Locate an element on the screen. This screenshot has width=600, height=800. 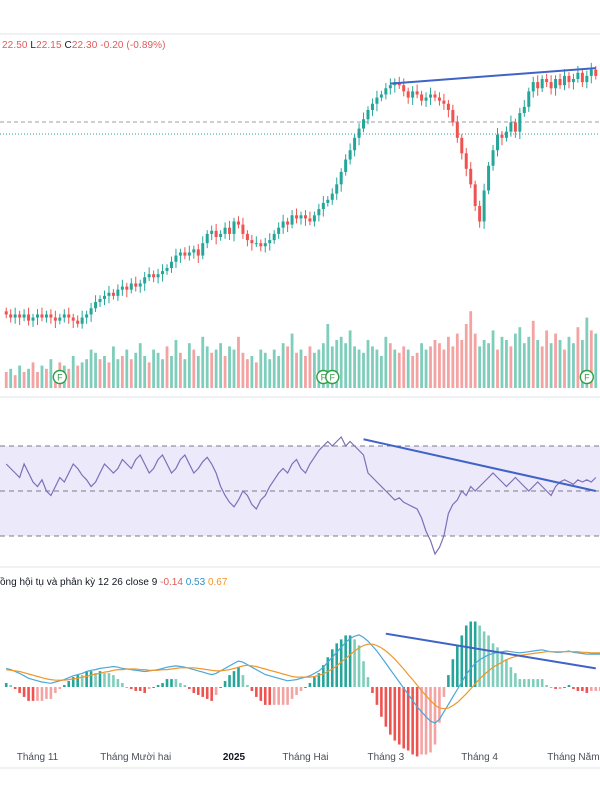
ohlc-readout: 22.50 L22.15 C22.30 -0.20 (-0.89%) is located at coordinates (84, 45).